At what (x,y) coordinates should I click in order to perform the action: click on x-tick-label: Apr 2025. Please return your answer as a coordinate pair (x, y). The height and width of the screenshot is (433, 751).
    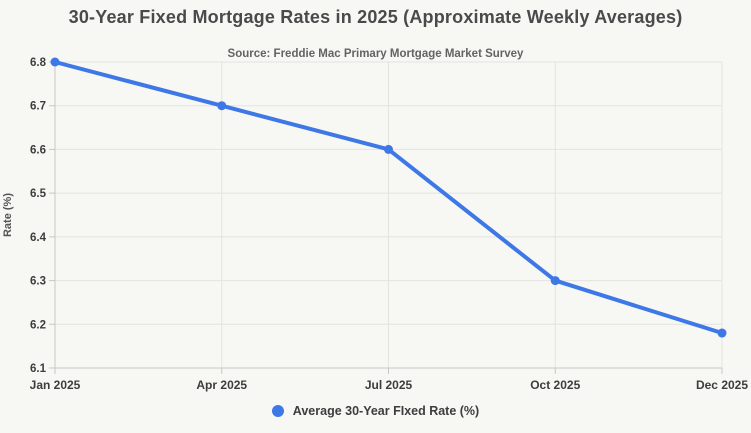
    Looking at the image, I should click on (221, 385).